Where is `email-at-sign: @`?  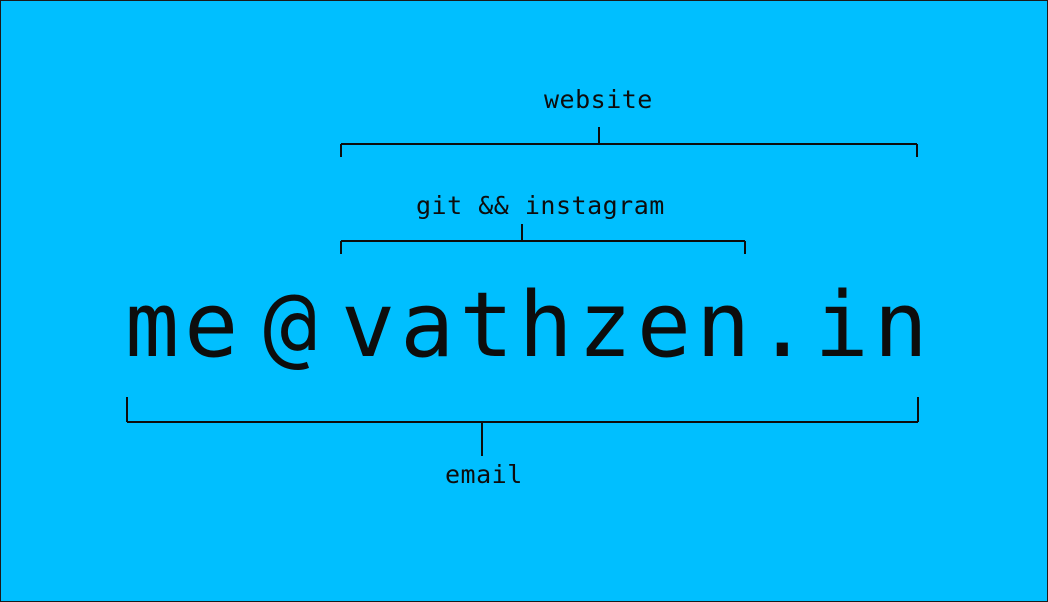 email-at-sign: @ is located at coordinates (293, 325).